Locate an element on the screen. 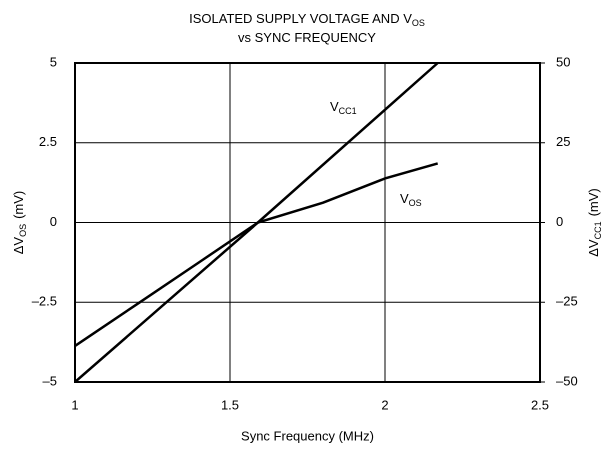 The width and height of the screenshot is (609, 452). y2-axis-label-part: ΔV is located at coordinates (593, 248).